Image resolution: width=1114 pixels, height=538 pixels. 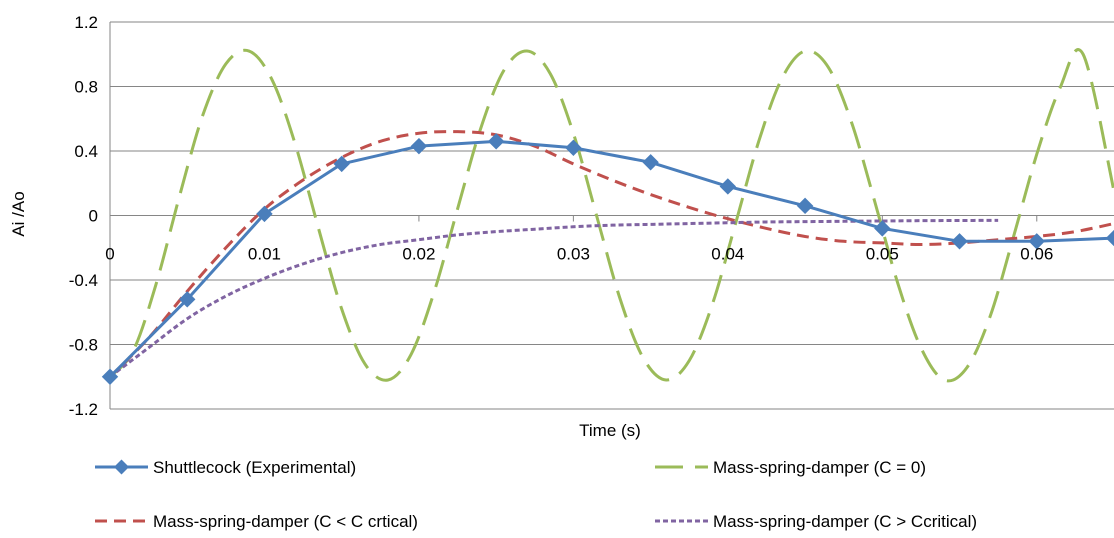 I want to click on x-tick-label: 0.02, so click(x=418, y=254).